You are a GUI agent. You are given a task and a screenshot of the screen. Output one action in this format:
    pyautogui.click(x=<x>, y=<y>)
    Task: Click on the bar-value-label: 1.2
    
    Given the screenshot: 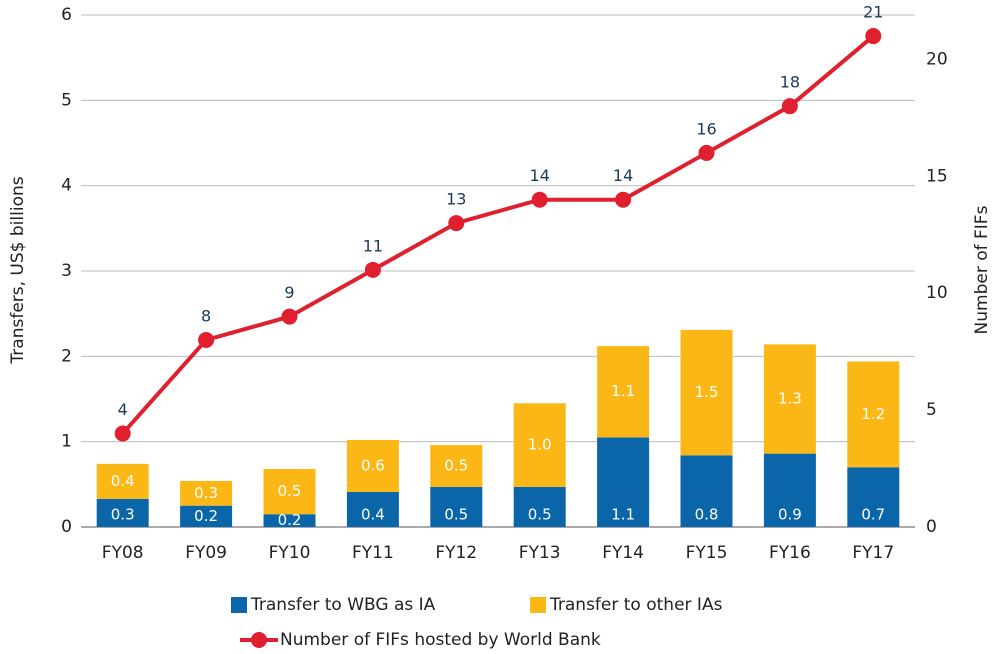 What is the action you would take?
    pyautogui.click(x=873, y=414)
    